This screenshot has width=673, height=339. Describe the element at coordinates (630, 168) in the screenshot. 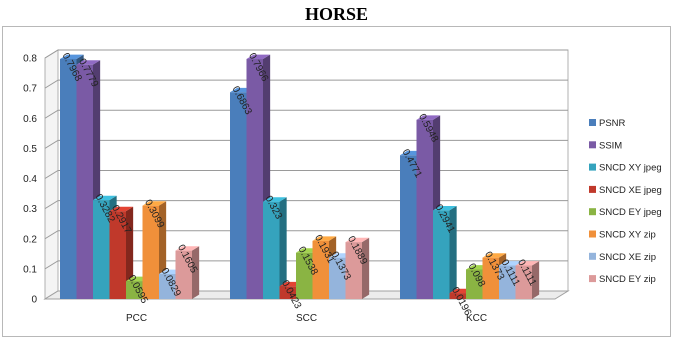

I see `legend-label: SNCD XY jpeg` at that location.